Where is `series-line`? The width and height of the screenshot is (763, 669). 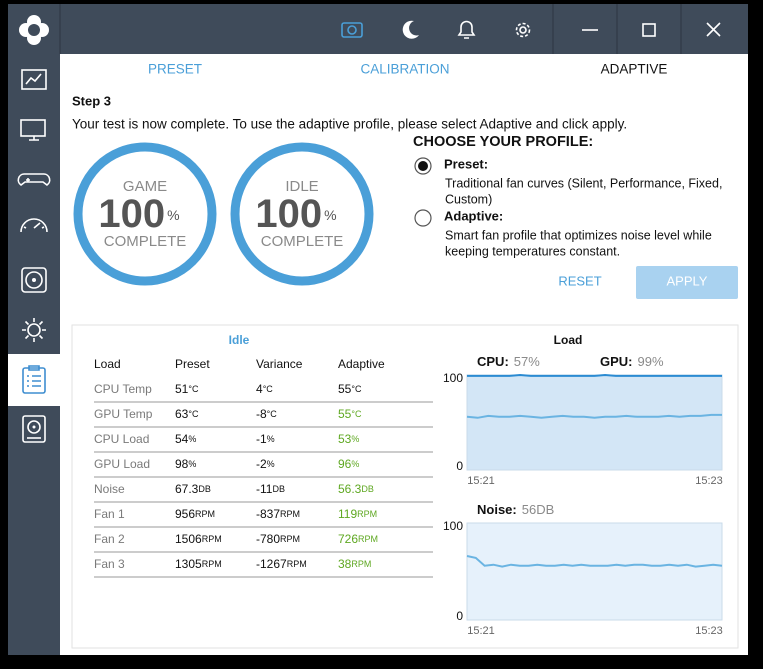 series-line is located at coordinates (594, 561).